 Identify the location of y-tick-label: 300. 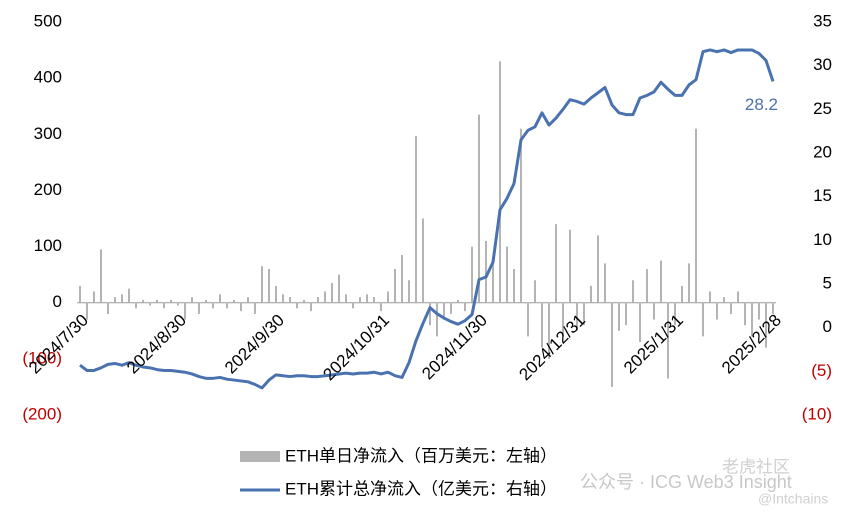
(48, 133).